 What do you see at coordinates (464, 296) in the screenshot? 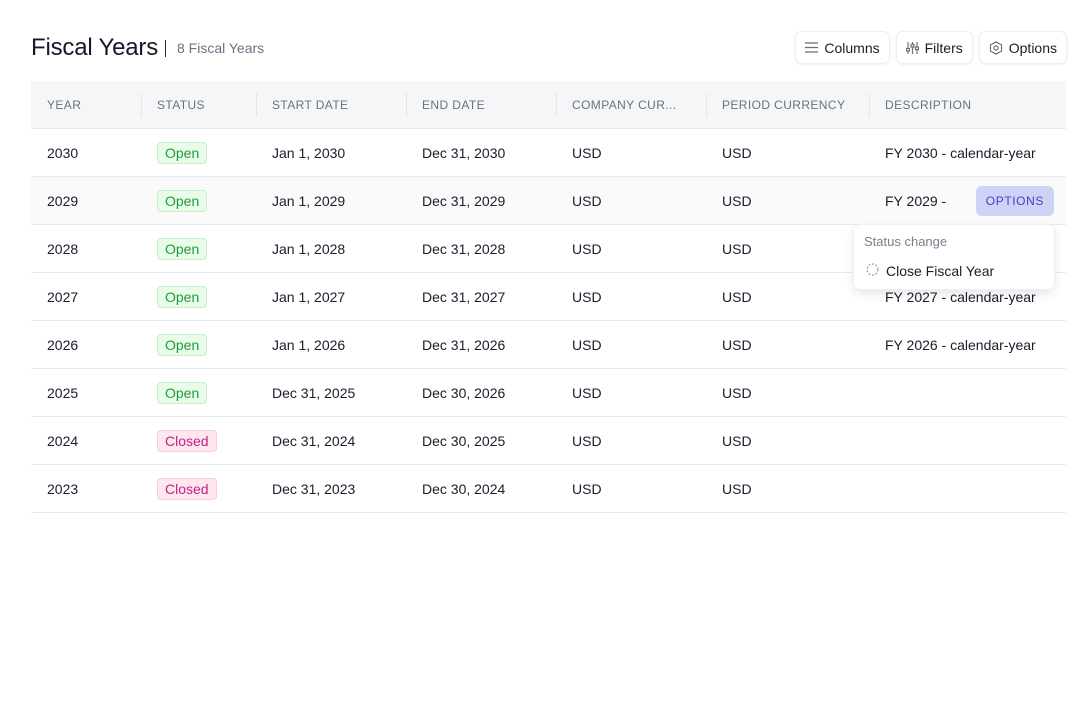
I see `end-date-cell: Dec 31, 2027` at bounding box center [464, 296].